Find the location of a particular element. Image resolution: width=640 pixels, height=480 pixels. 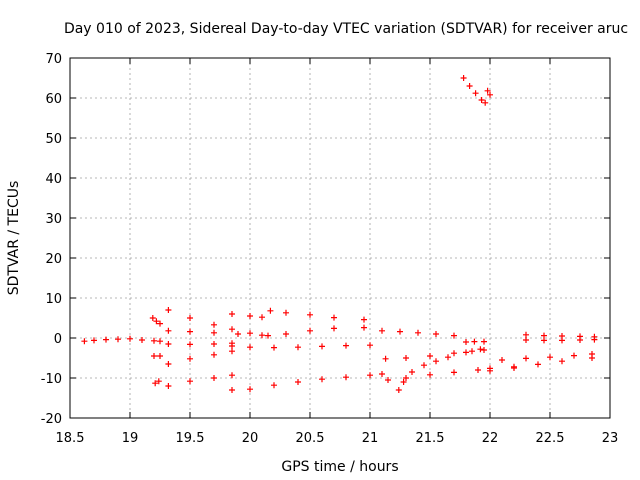

series-arc-j is located at coordinates (301, 346).